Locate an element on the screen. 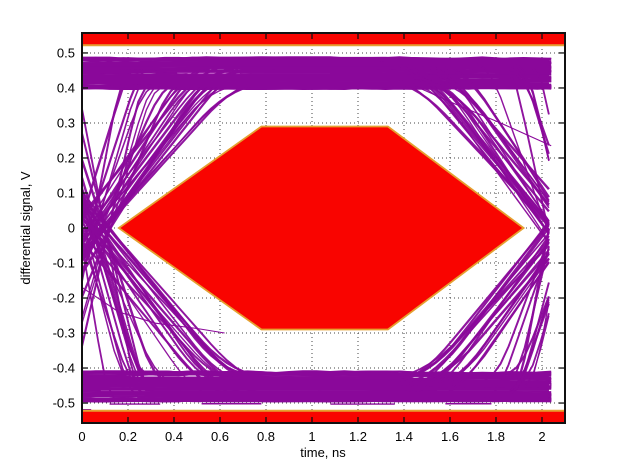 Image resolution: width=625 pixels, height=474 pixels. x-tick-label: 2 is located at coordinates (541, 436).